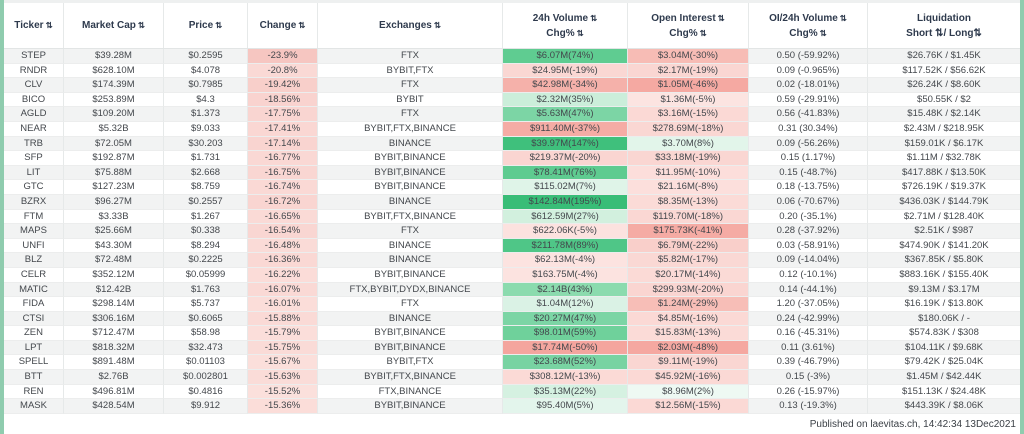  I want to click on column-header-change: Change ⇅, so click(283, 25).